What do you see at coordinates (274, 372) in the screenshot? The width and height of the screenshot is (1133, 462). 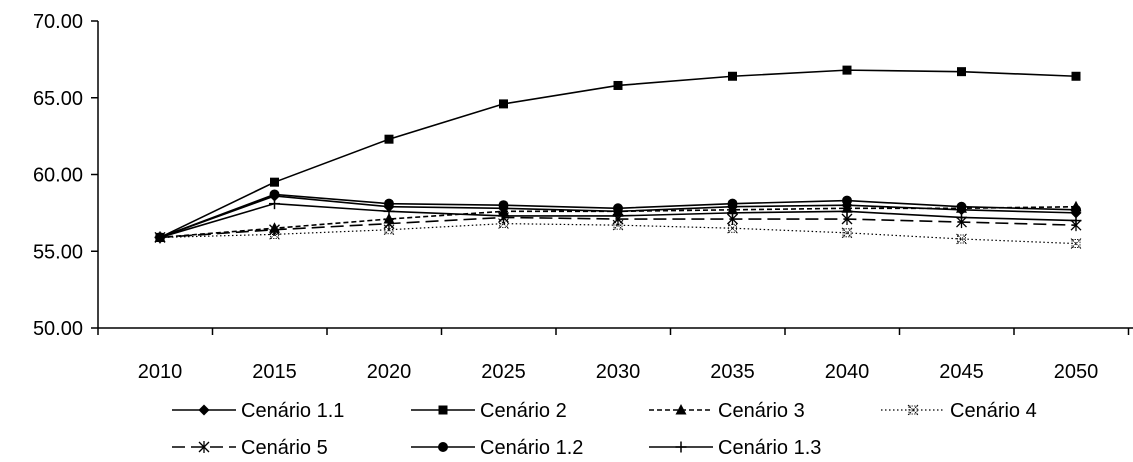 I see `x-tick-label: 2015` at bounding box center [274, 372].